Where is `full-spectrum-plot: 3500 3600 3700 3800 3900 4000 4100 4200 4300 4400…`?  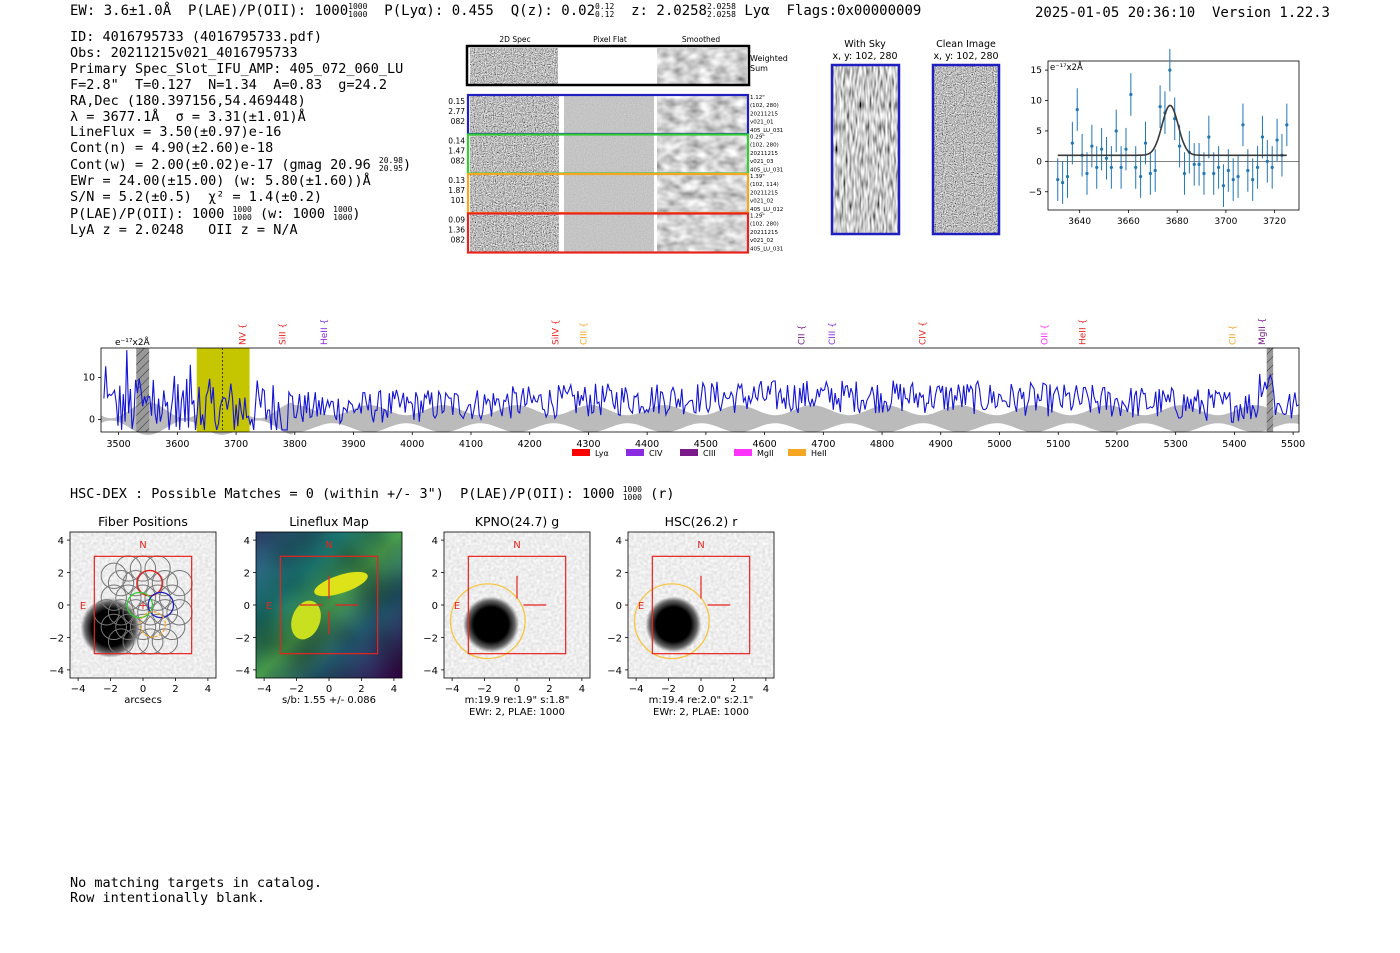 full-spectrum-plot: 3500 3600 3700 3800 3900 4000 4100 4200 4300 4400… is located at coordinates (694, 388).